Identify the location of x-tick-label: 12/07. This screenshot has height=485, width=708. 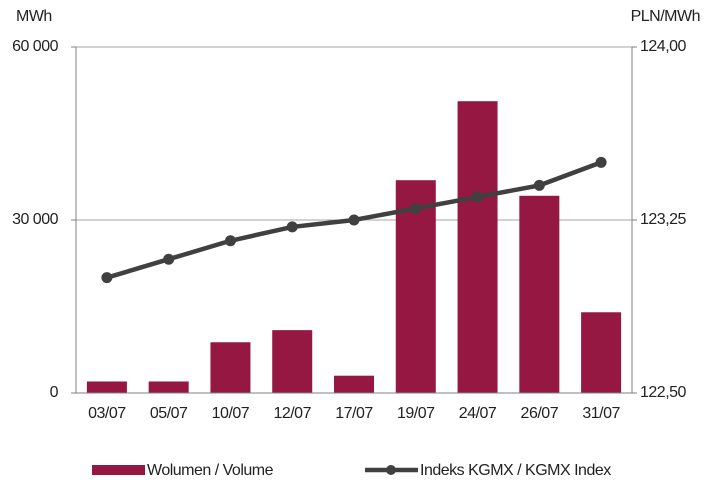
(292, 413).